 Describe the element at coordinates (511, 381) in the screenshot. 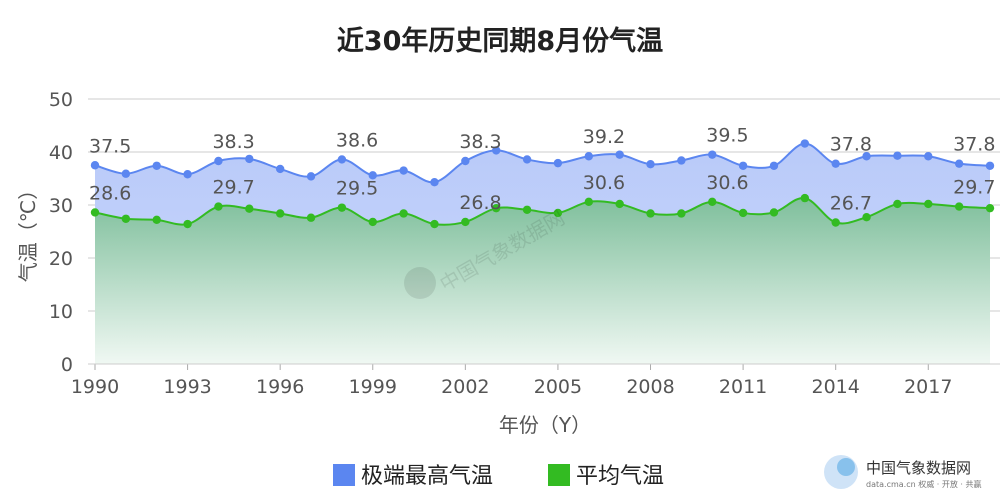

I see `x-axis-ticks: 1990 1993 1996 1999 2002 2005 2008 2011 2014 2017` at that location.